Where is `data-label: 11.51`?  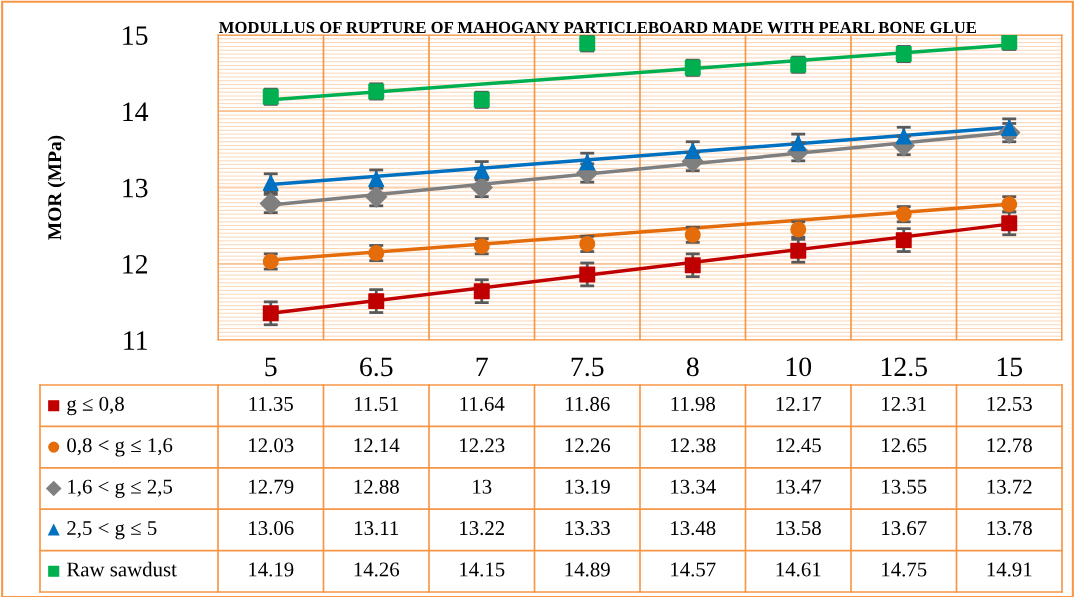 data-label: 11.51 is located at coordinates (377, 404).